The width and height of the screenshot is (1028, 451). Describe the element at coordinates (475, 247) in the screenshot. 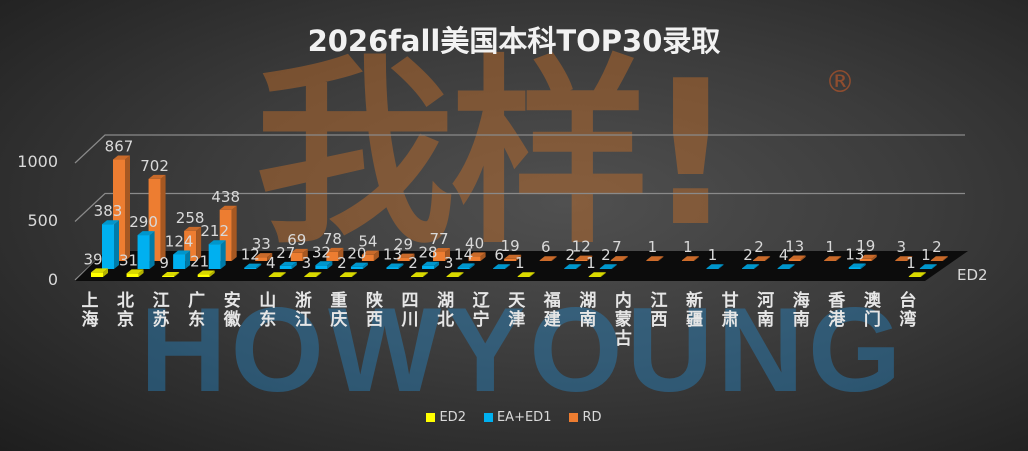

I see `bar-rd: 40` at that location.